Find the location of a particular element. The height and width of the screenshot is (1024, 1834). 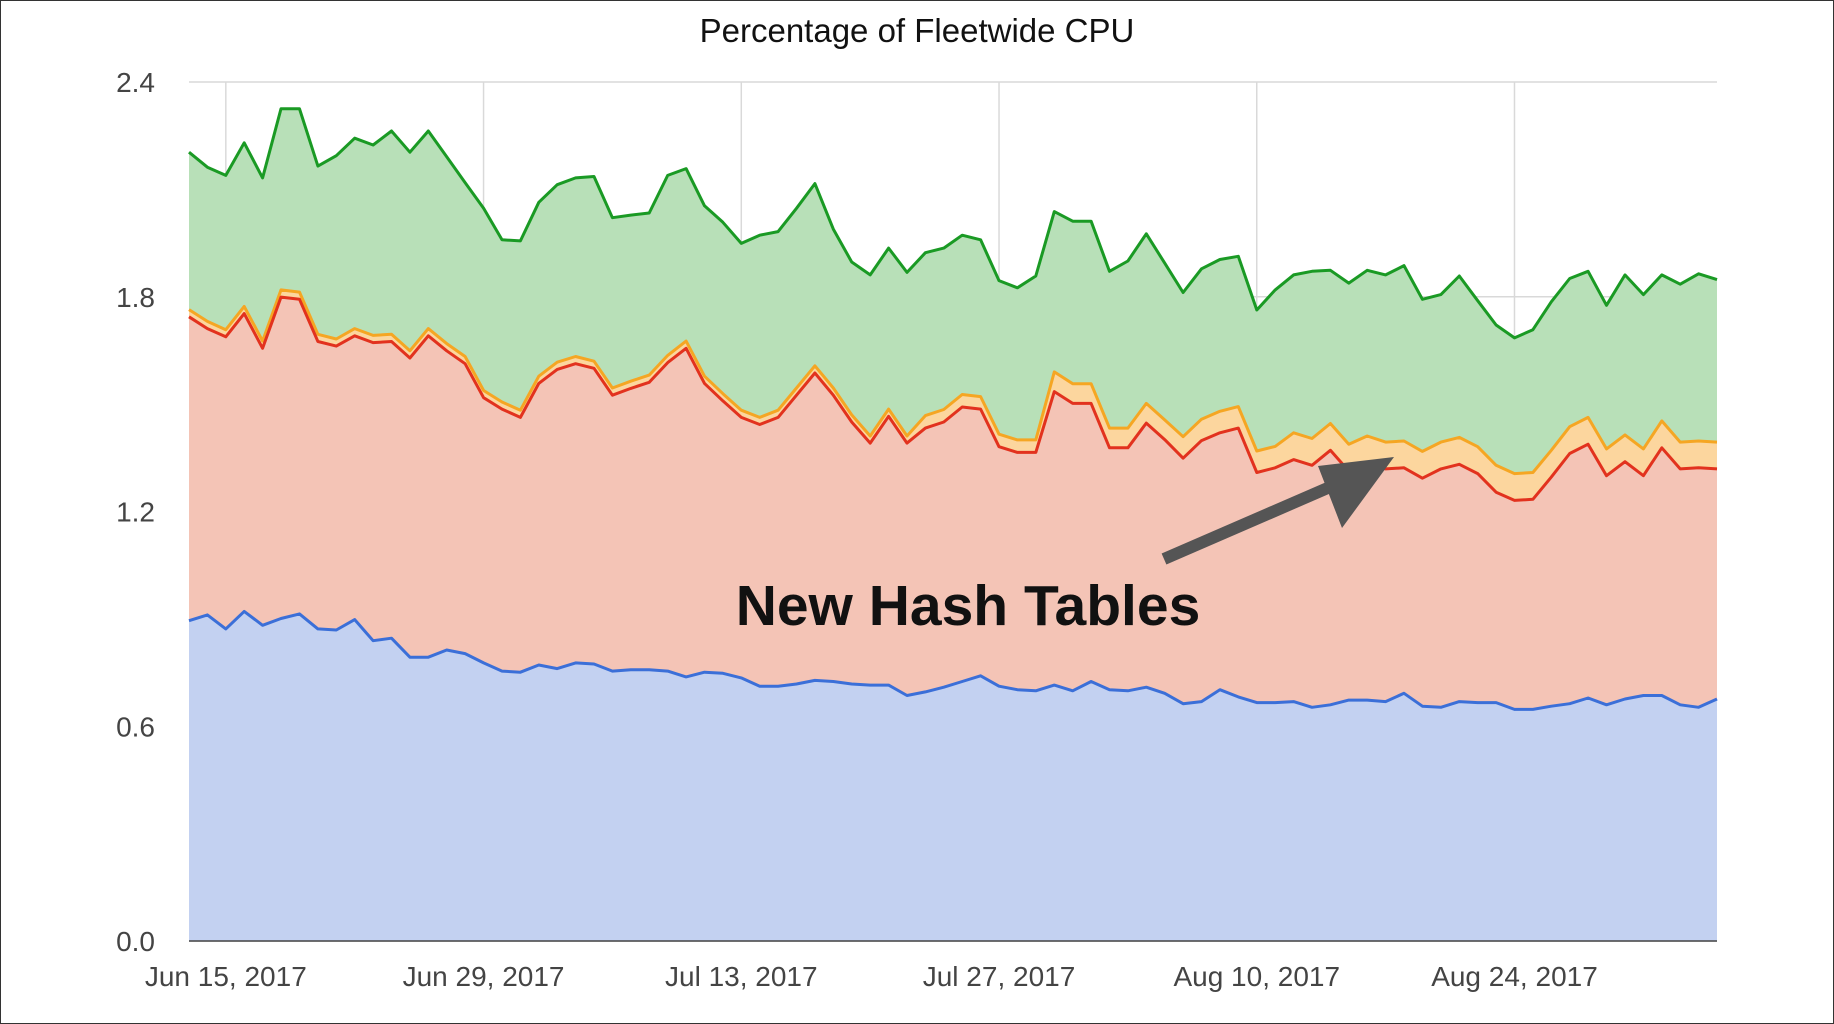

chart-title: Percentage of Fleetwide CPU is located at coordinates (917, 30).